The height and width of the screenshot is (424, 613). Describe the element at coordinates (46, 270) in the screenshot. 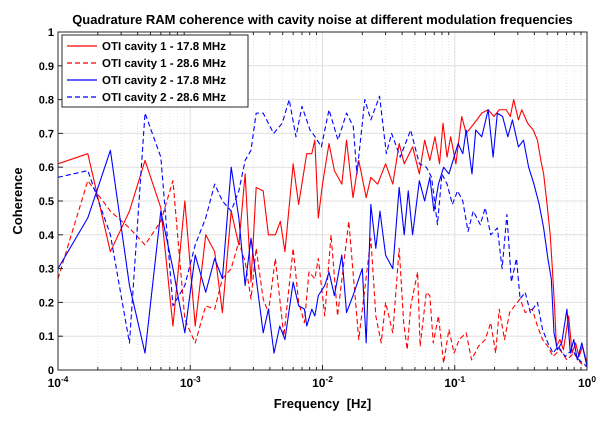

I see `y-tick-label: 0.3` at that location.